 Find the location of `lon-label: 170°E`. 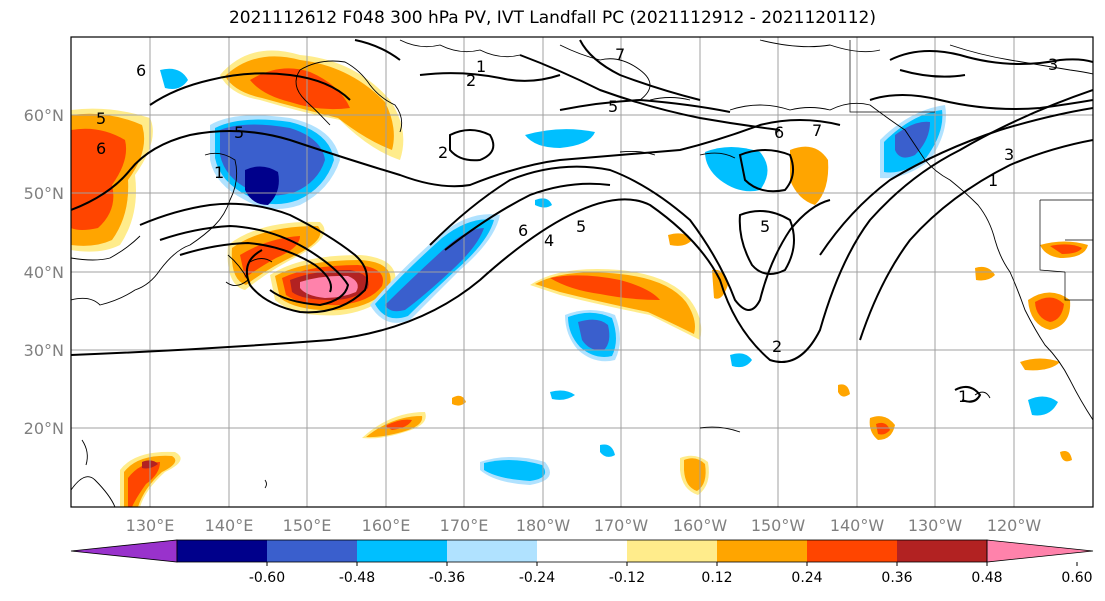

lon-label: 170°E is located at coordinates (464, 525).